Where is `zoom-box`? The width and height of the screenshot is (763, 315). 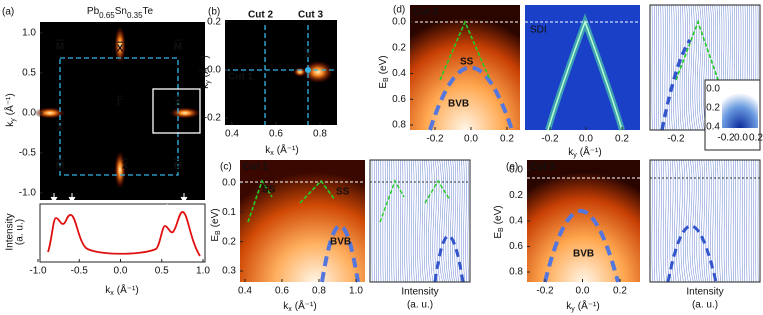
zoom-box is located at coordinates (176, 111).